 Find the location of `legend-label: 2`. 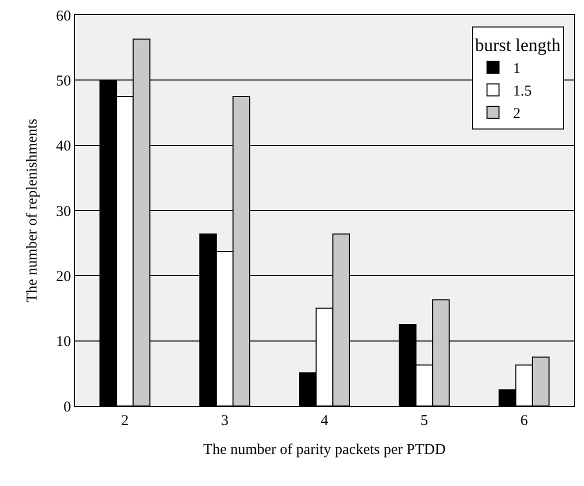

legend-label: 2 is located at coordinates (517, 114).